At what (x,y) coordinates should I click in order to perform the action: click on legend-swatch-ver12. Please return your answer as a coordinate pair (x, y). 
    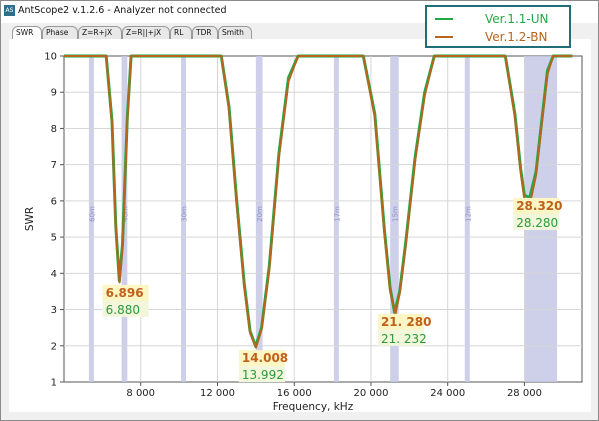
    Looking at the image, I should click on (444, 37).